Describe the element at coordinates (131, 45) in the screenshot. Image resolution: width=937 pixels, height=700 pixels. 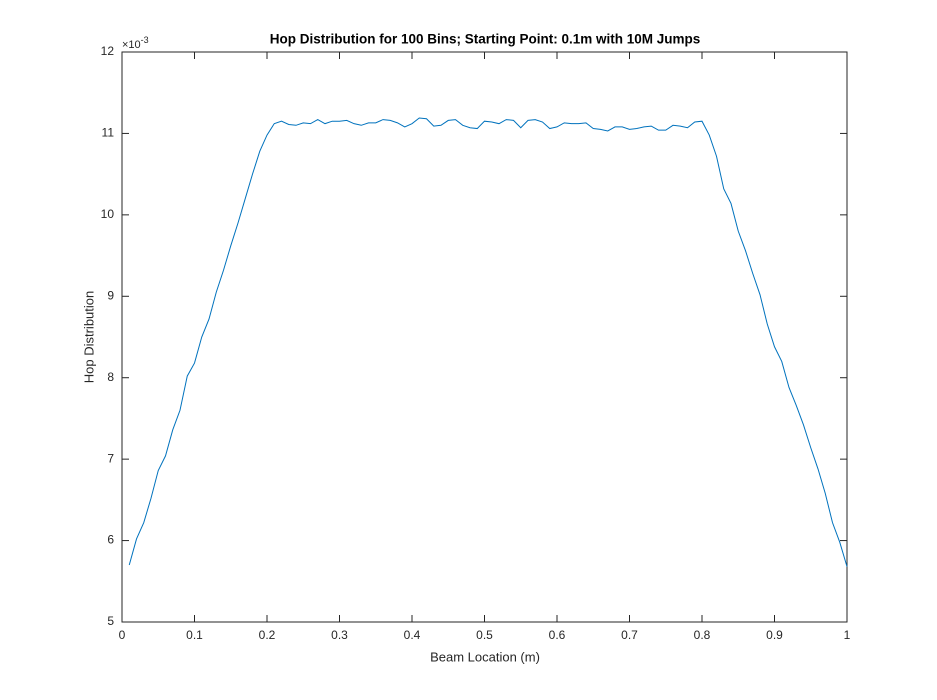
I see `y-multiplier-base: ×10` at that location.